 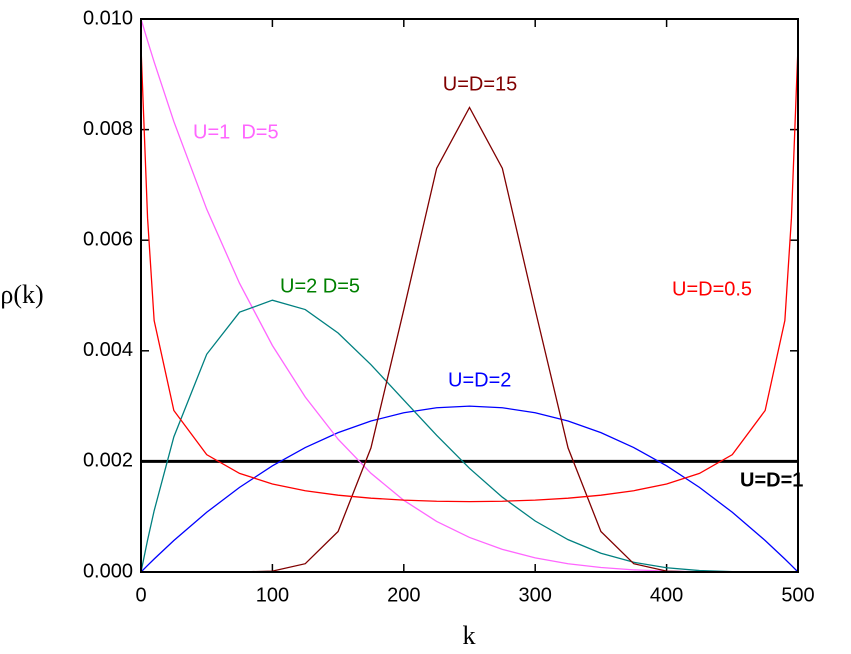 I want to click on y-tick-label: 0.008, so click(x=108, y=129).